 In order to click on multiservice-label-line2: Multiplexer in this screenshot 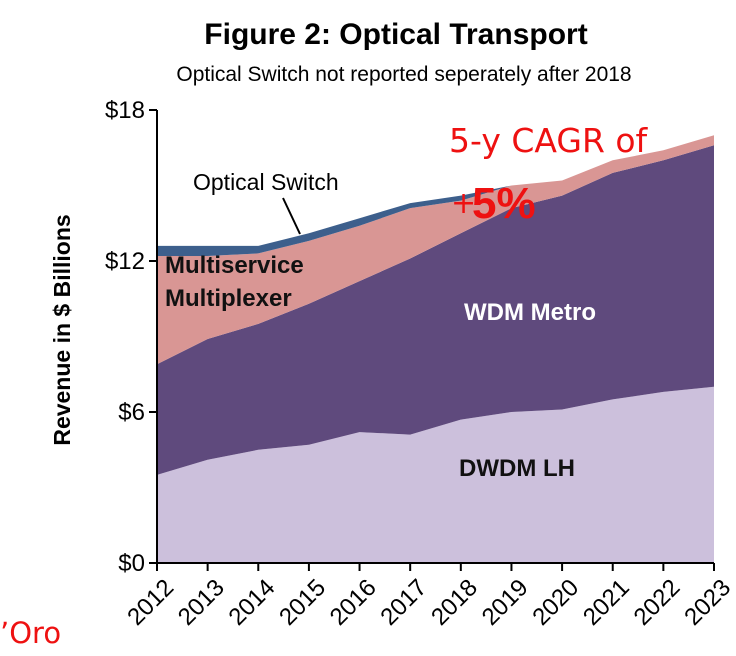, I will do `click(228, 298)`.